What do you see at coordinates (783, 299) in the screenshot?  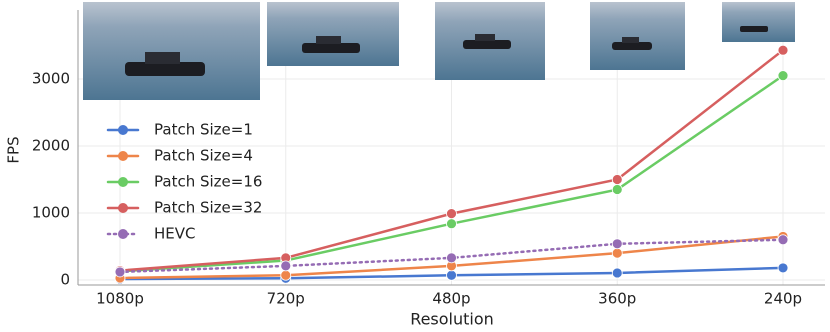 I see `x-tick-label: 240p` at bounding box center [783, 299].